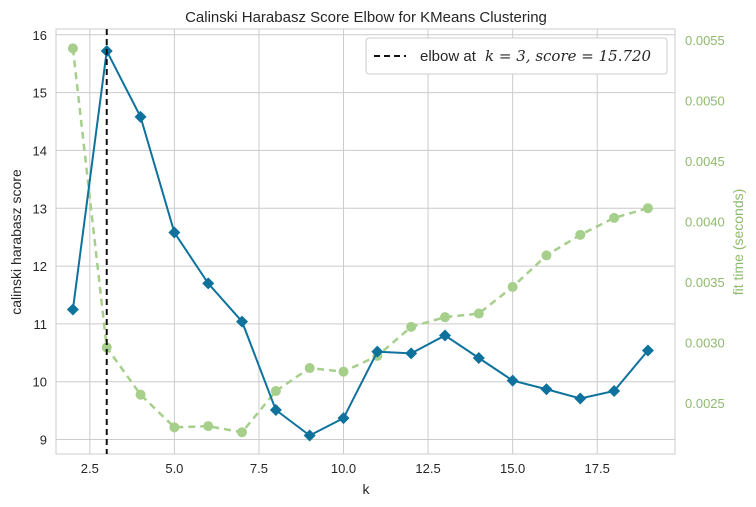  I want to click on y-axis-label: calinski harabasz score, so click(16, 242).